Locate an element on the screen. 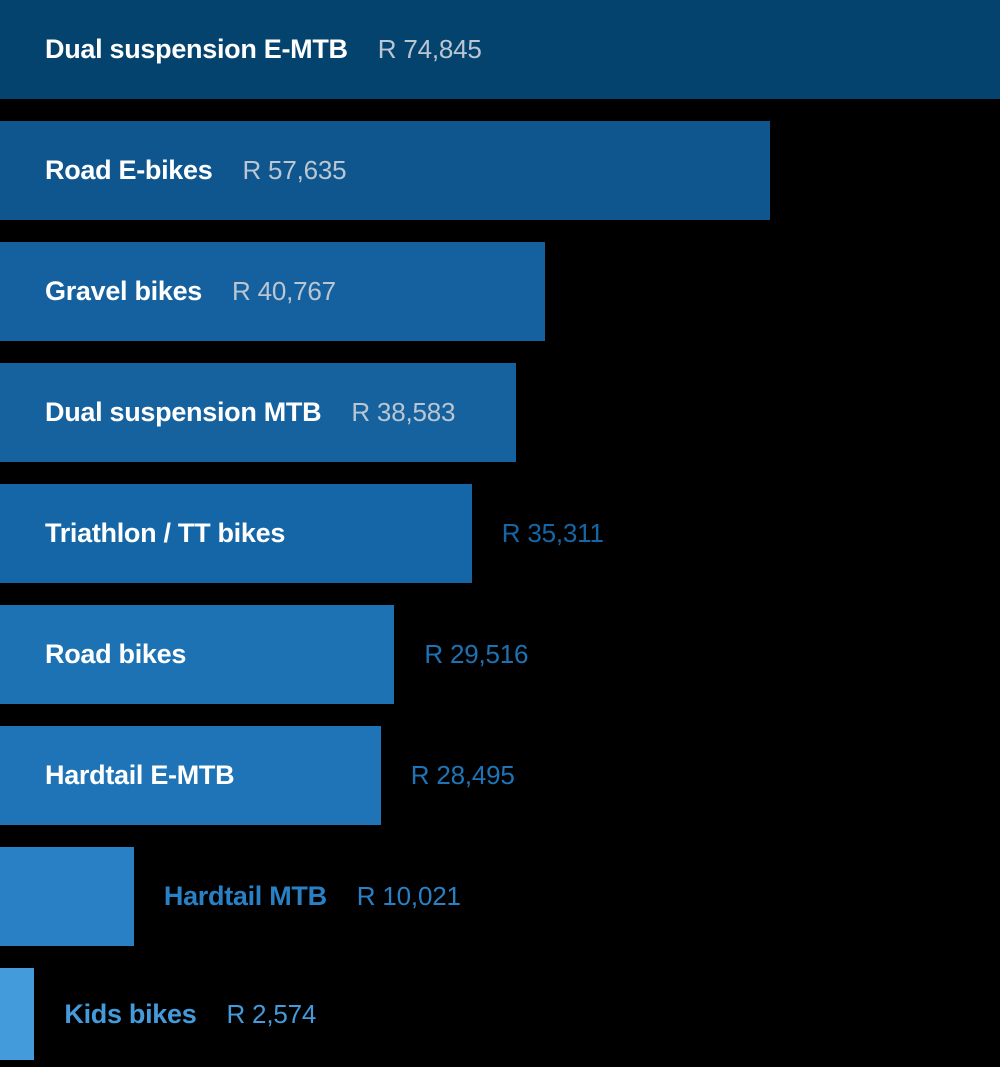  bar-gravel-bikes is located at coordinates (272, 291).